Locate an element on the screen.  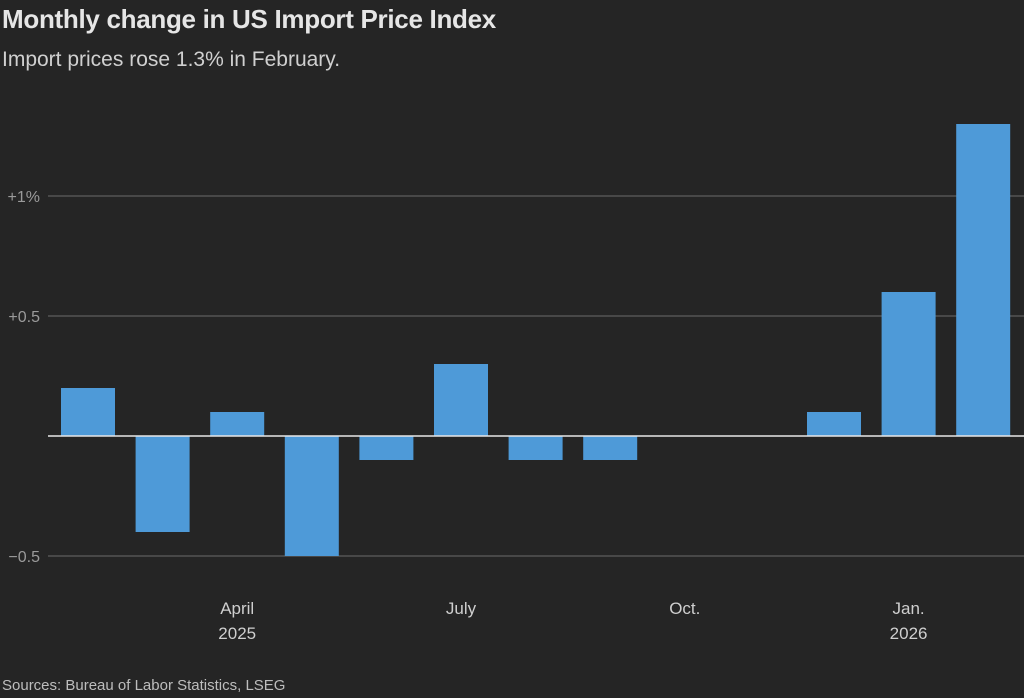
y-tick-label: −0.5 is located at coordinates (24, 557).